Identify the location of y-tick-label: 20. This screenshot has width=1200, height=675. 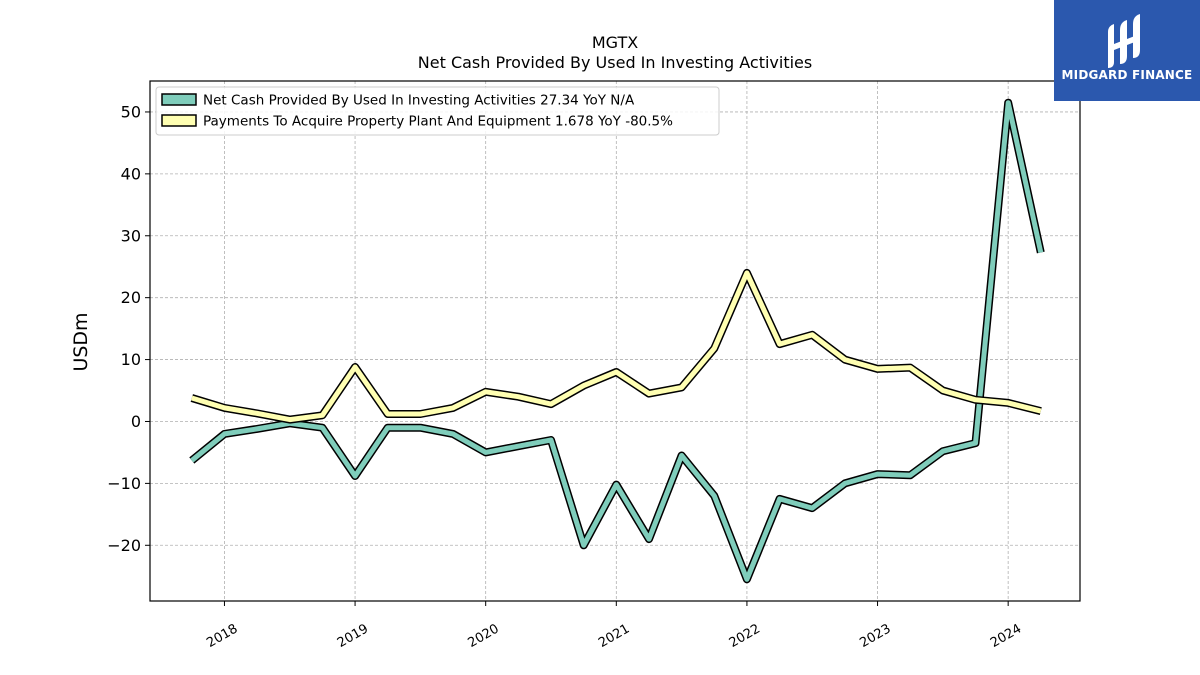
(131, 297).